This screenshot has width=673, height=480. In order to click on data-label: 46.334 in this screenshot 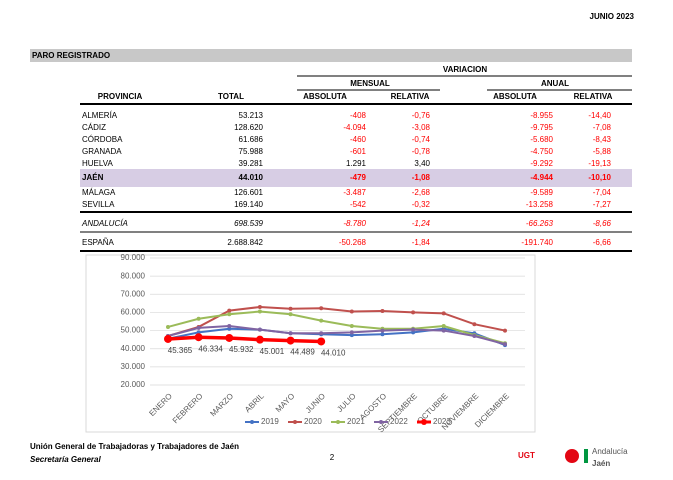, I will do `click(210, 348)`.